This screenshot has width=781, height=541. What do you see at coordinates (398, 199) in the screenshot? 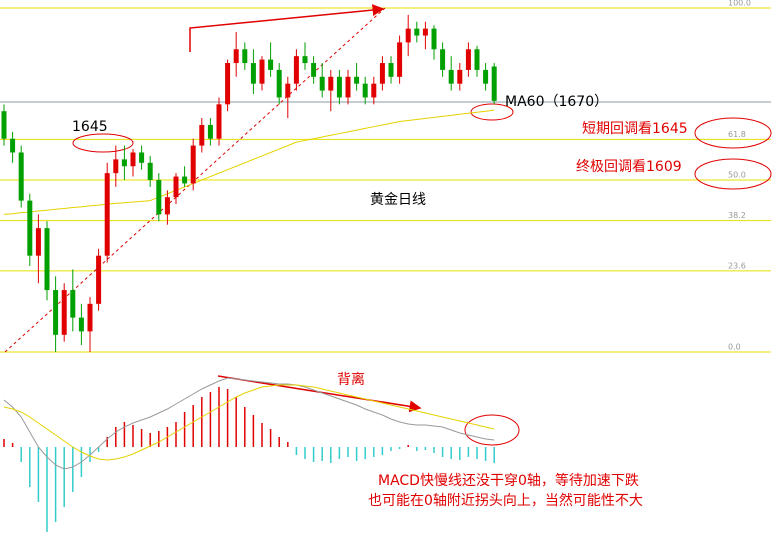
I see `annotation: 黄金日线` at bounding box center [398, 199].